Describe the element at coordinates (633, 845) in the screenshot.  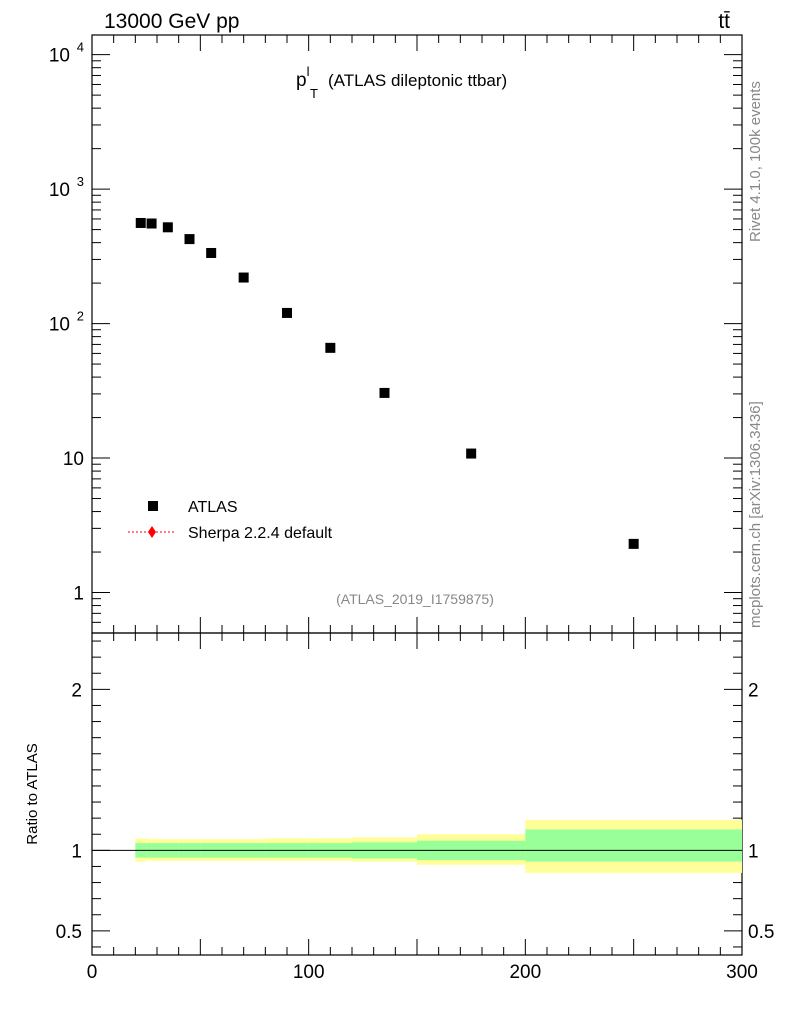
I see `ratio-band-inner` at that location.